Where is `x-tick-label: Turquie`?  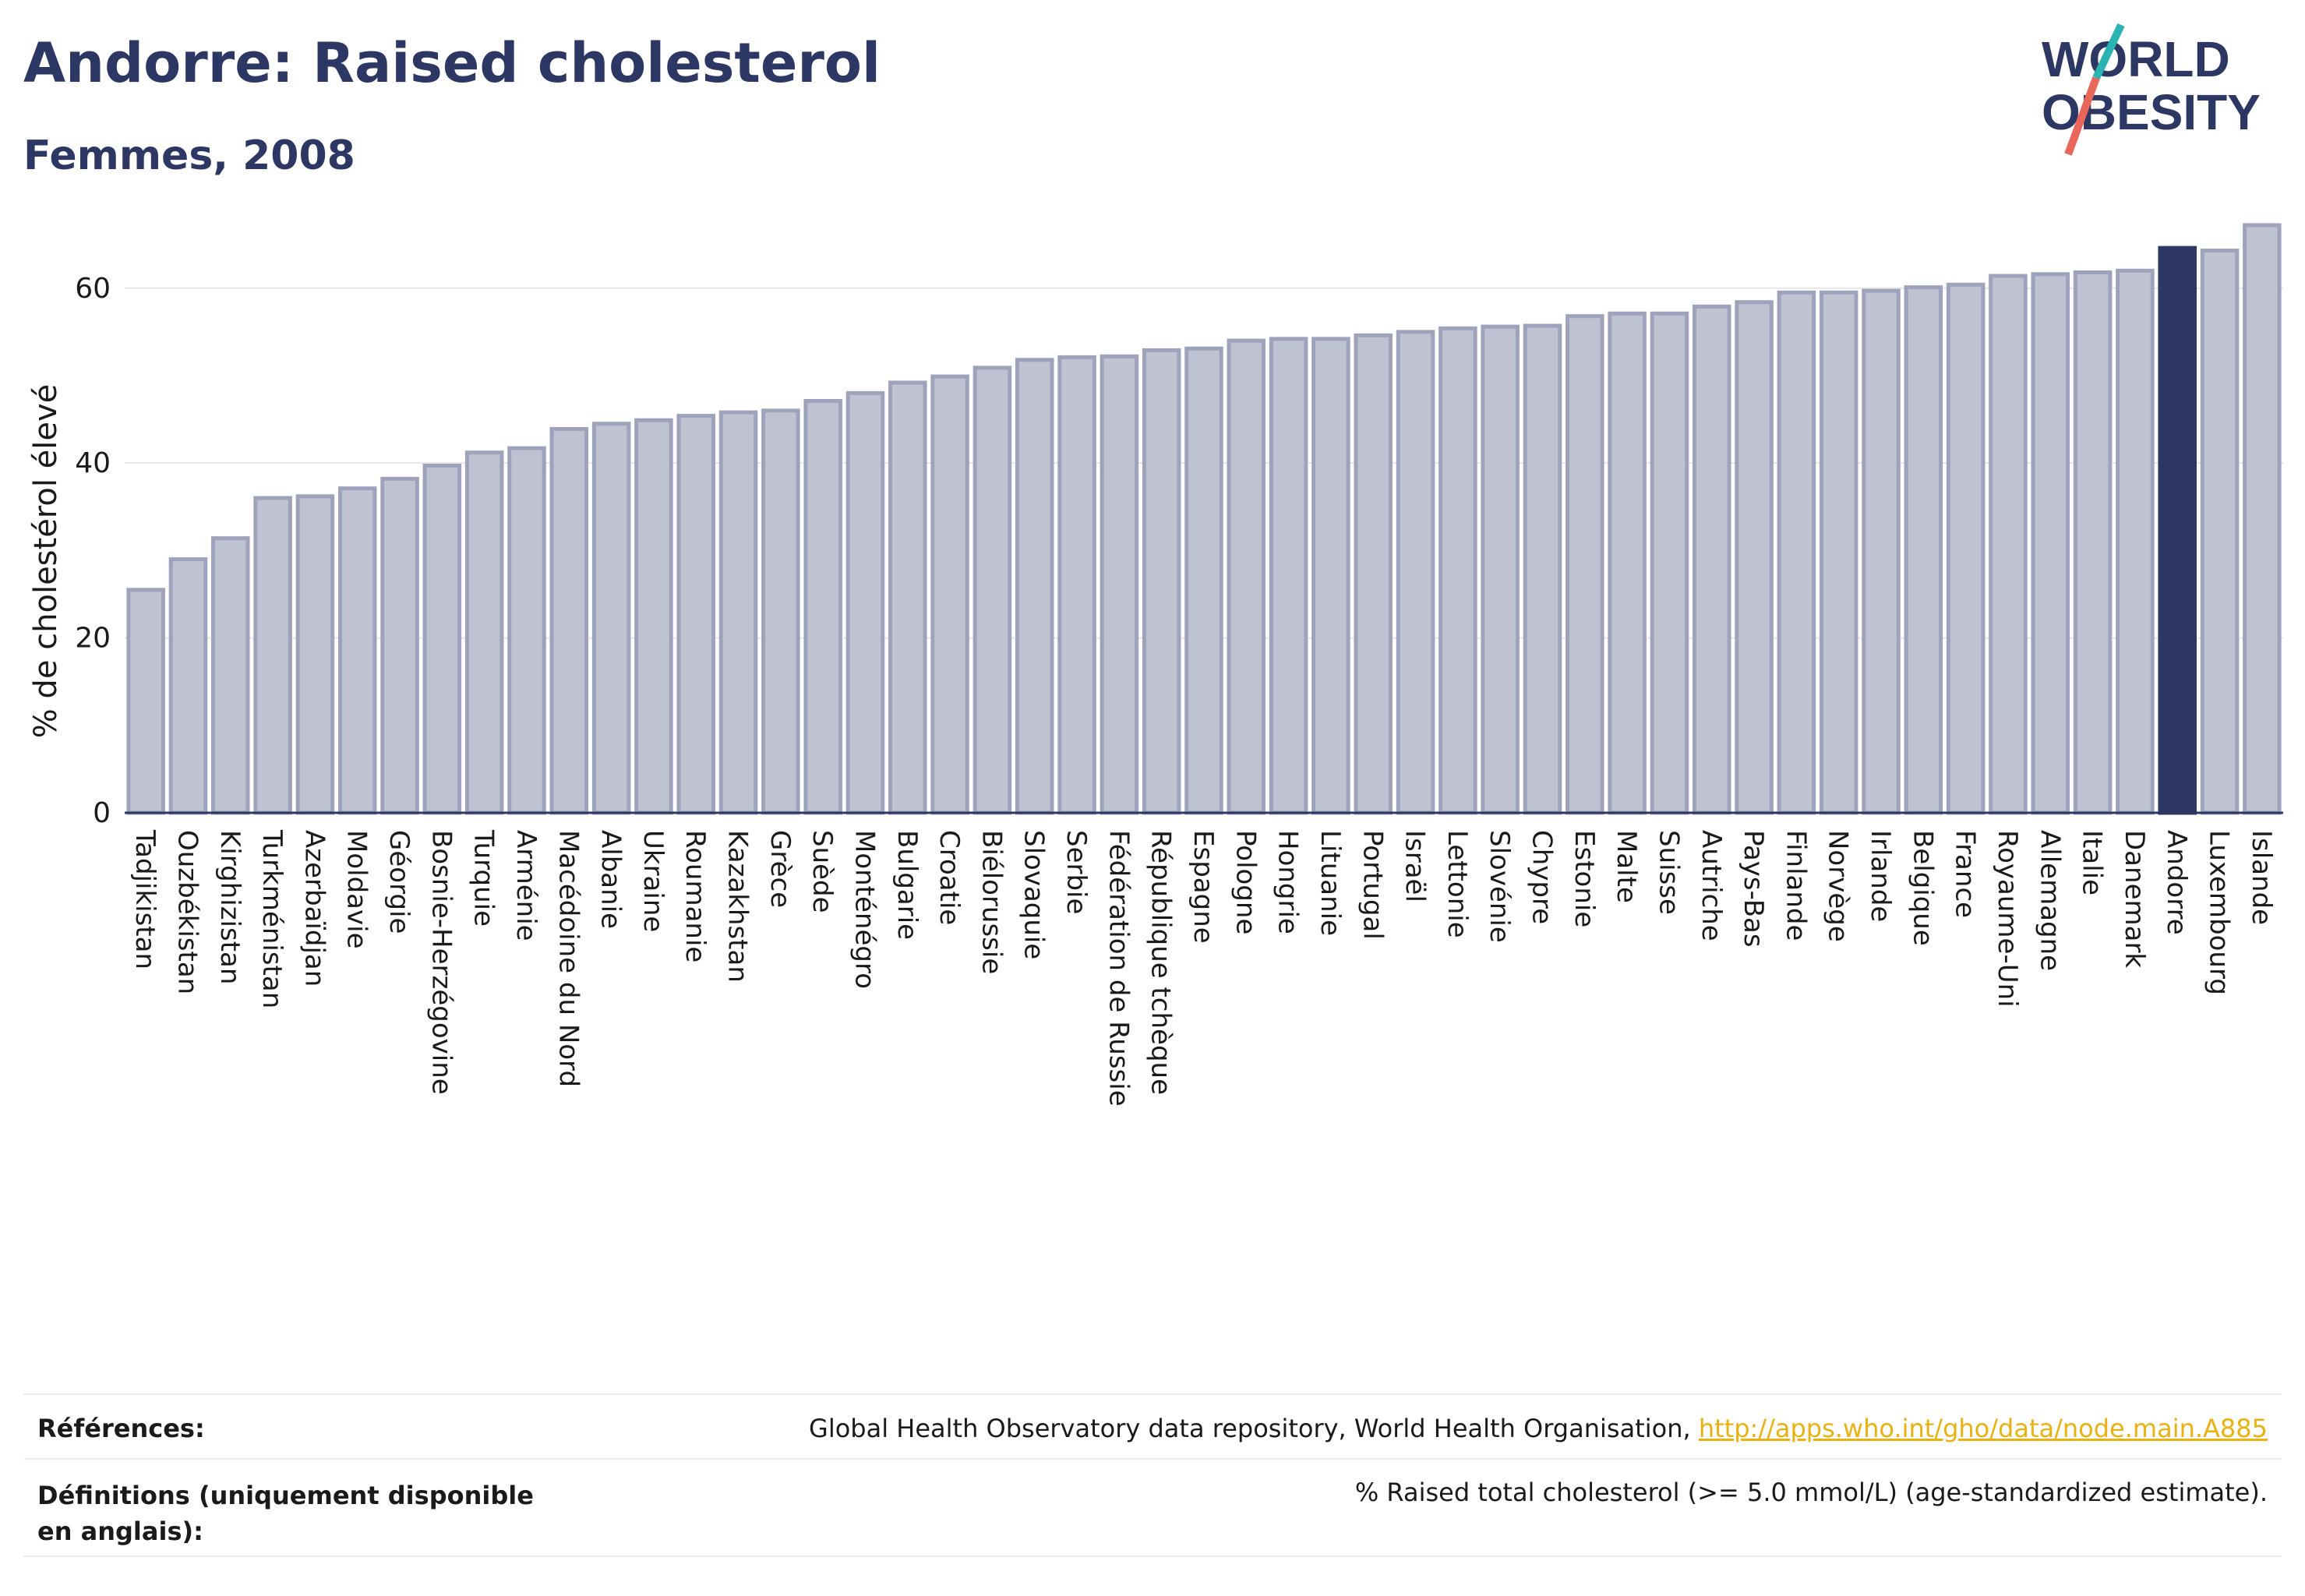 x-tick-label: Turquie is located at coordinates (483, 878).